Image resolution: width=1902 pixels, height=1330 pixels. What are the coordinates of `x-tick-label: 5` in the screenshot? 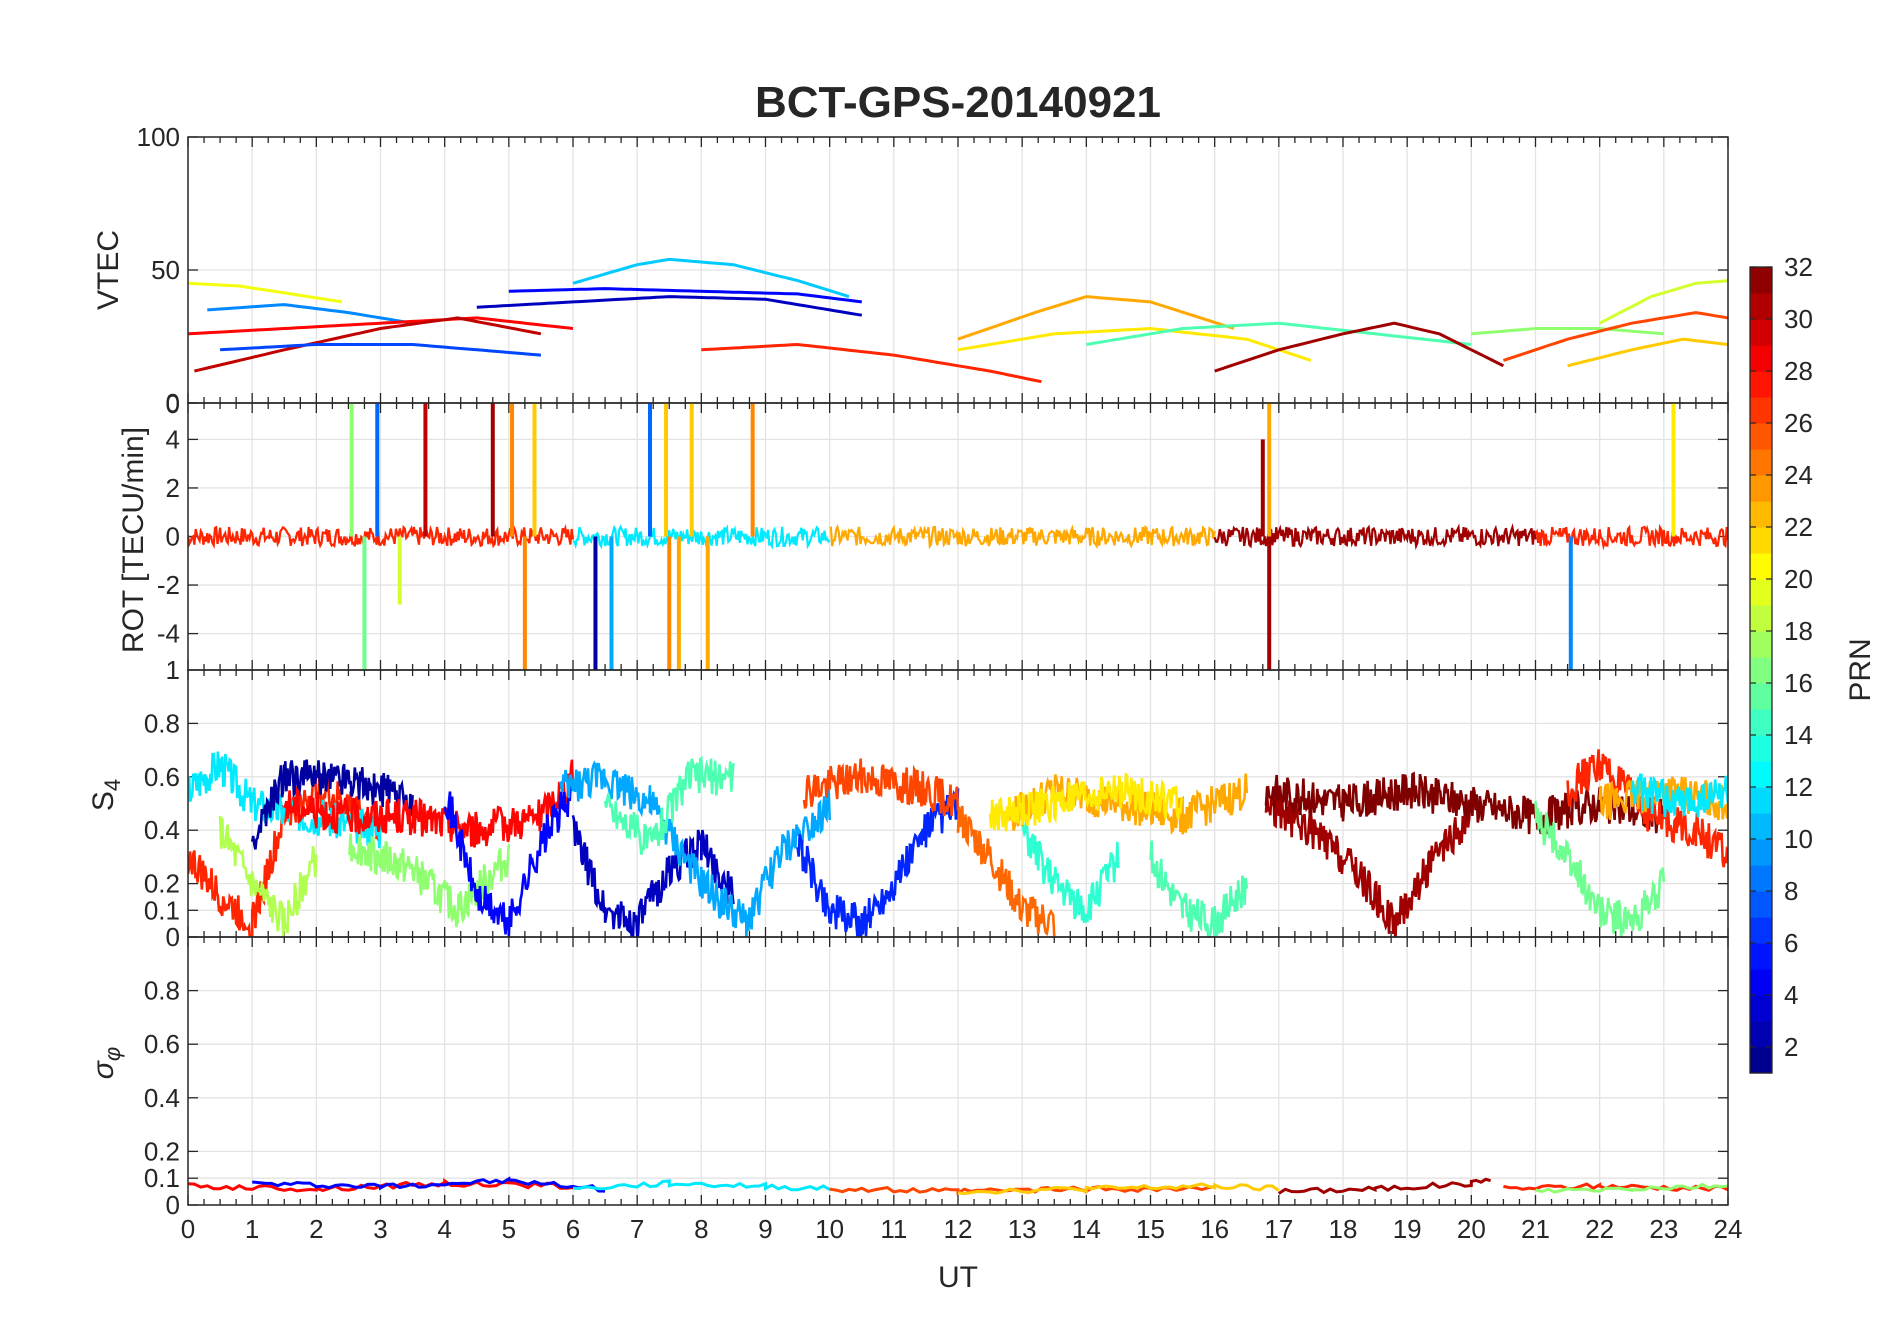 It's located at (509, 1229).